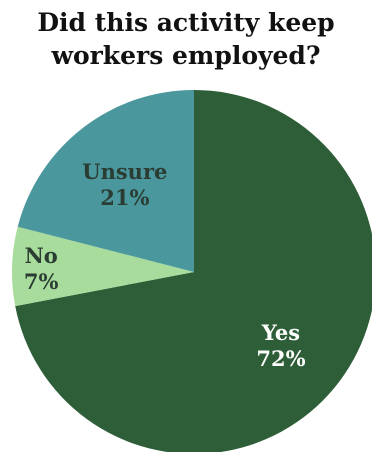 Image resolution: width=372 pixels, height=452 pixels. I want to click on slice-value-unsure: 21%, so click(124, 197).